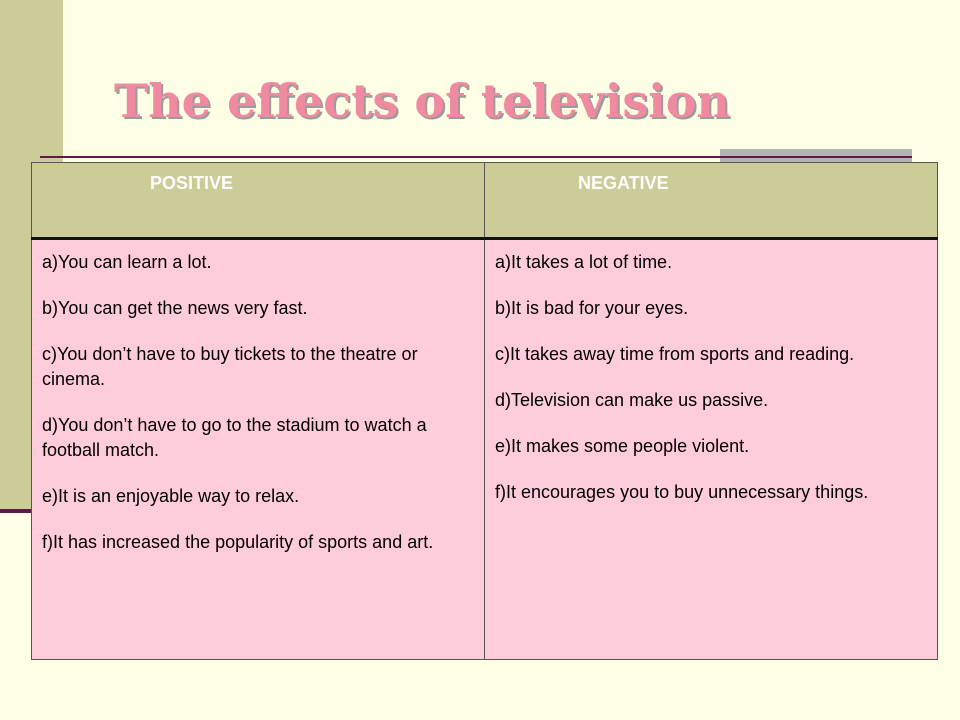 The width and height of the screenshot is (960, 720). I want to click on title-rule, so click(476, 157).